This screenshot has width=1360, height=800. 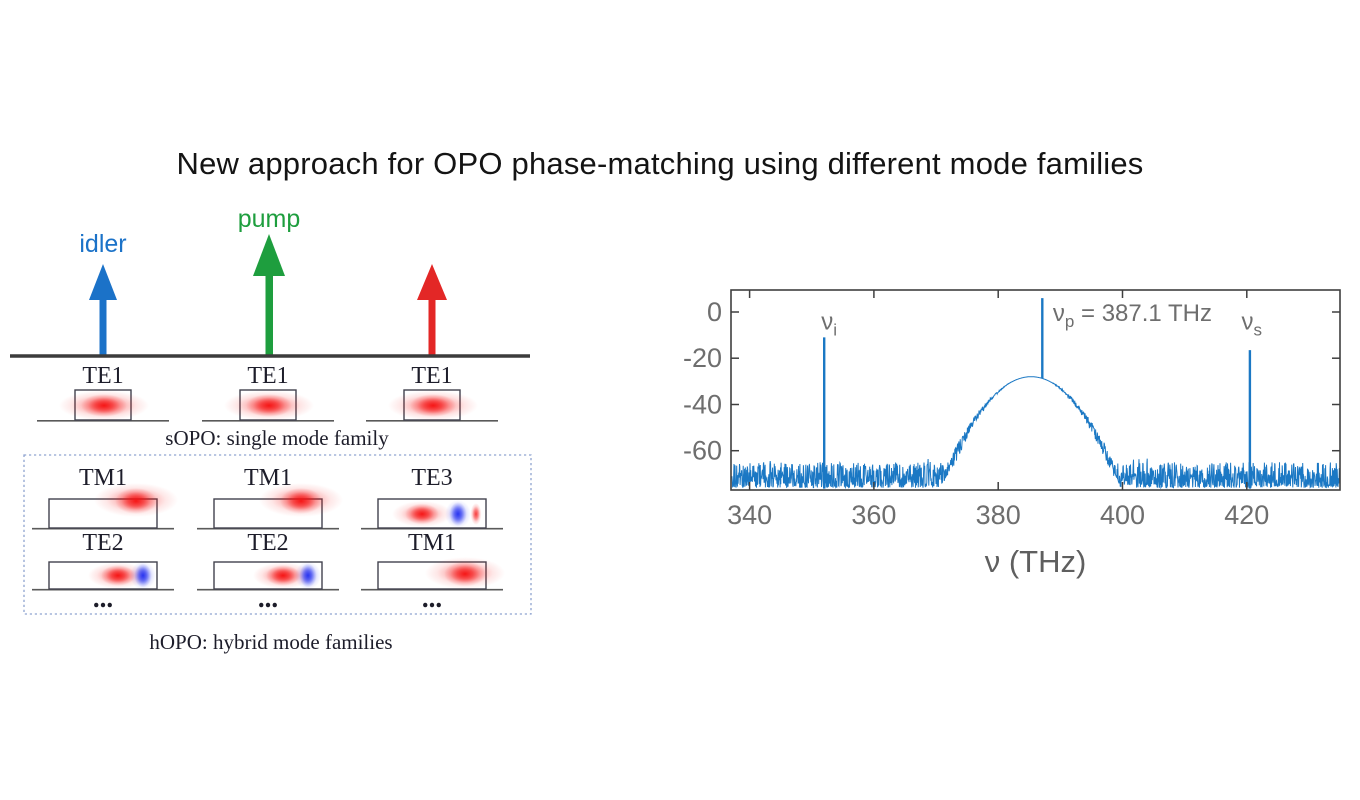 I want to click on hopo-dashed-box, so click(x=277, y=534).